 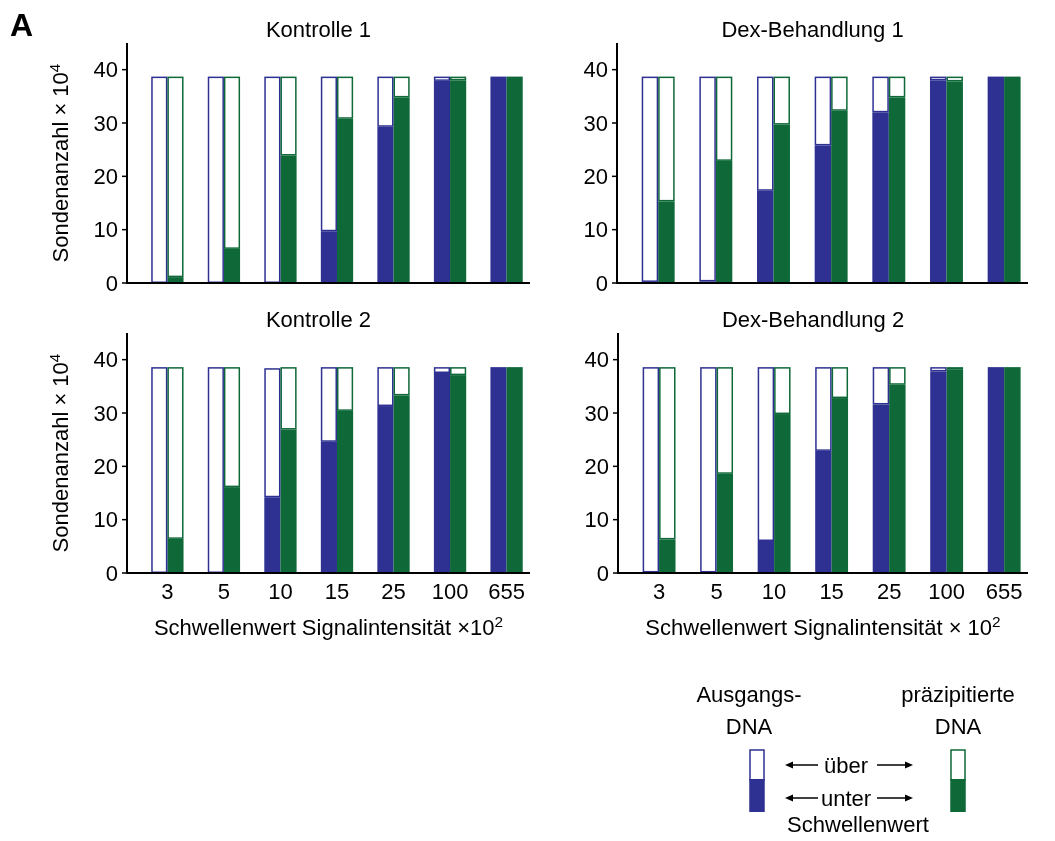 I want to click on x-axis-title: Schwellenwert Signalintensität × 10$^{2}$, so click(x=823, y=626).